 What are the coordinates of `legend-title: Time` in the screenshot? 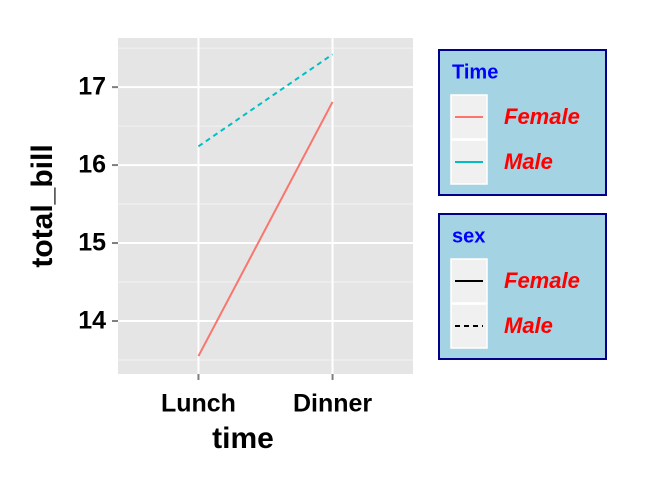 It's located at (475, 72).